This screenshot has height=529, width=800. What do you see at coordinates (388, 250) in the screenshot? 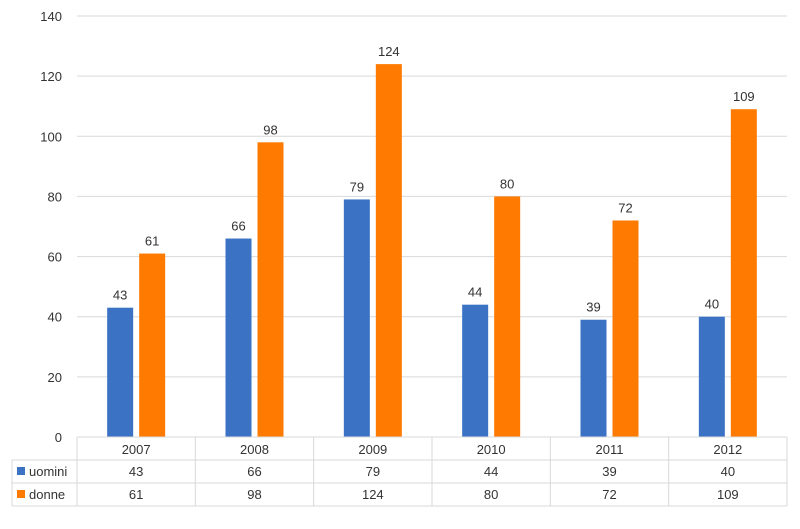
I see `bar-donne-2009` at bounding box center [388, 250].